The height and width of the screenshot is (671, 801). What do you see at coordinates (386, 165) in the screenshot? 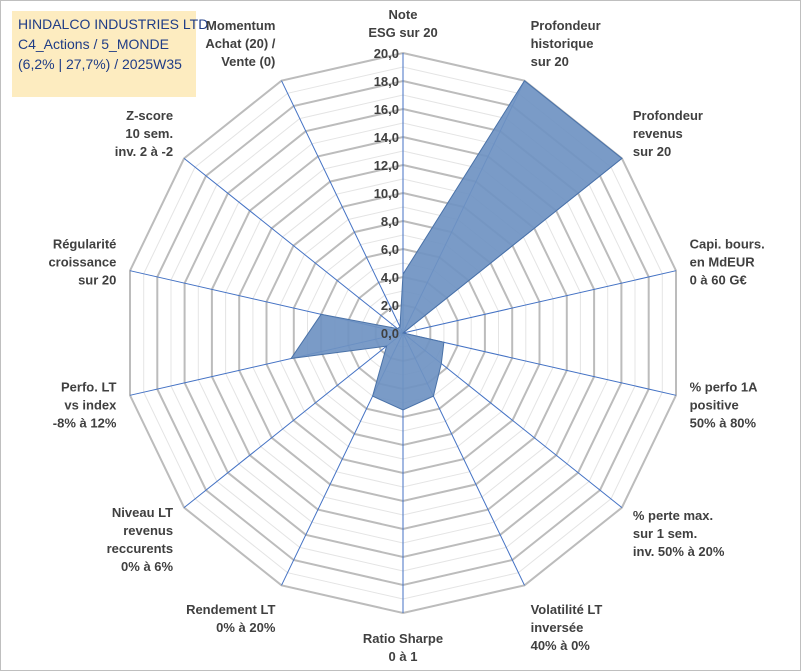
I see `tick-label: 12,0` at bounding box center [386, 165].